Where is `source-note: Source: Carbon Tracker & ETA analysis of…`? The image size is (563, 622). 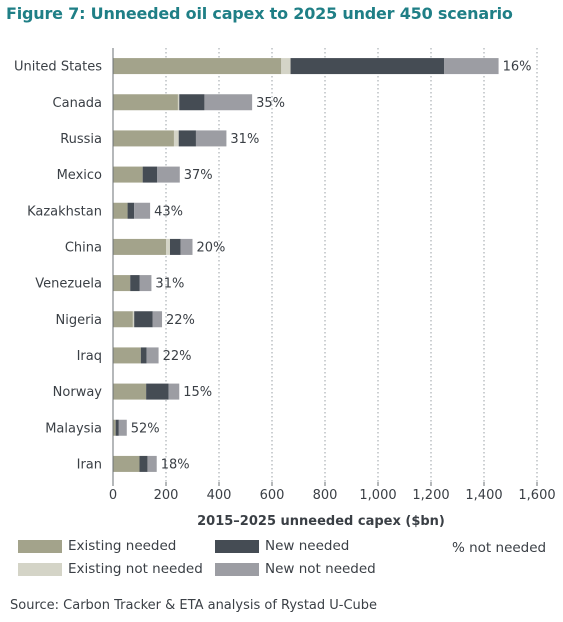 source-note: Source: Carbon Tracker & ETA analysis of… is located at coordinates (194, 605).